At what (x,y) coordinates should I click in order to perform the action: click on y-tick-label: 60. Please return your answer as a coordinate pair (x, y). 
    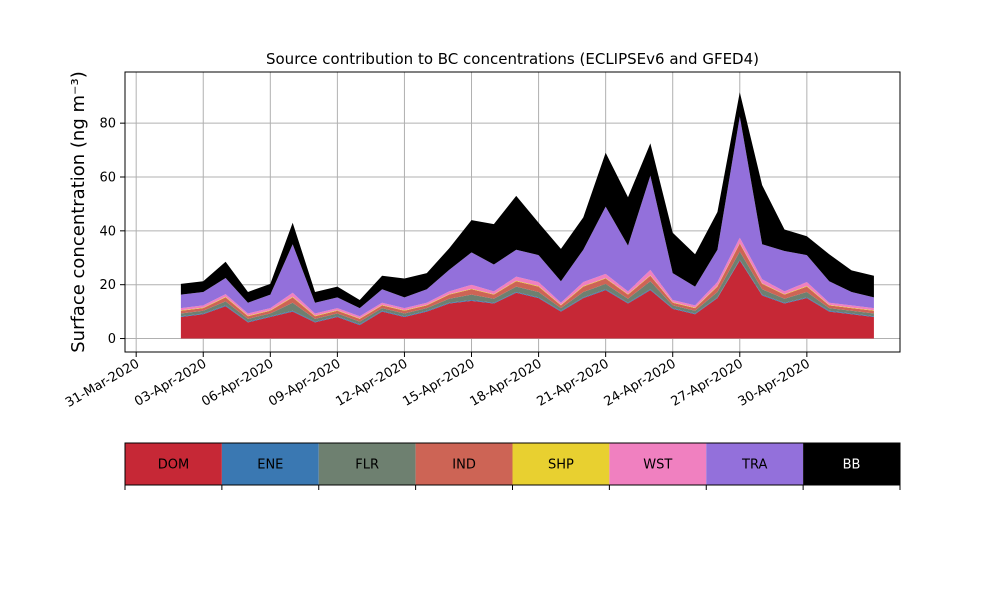
    Looking at the image, I should click on (107, 178).